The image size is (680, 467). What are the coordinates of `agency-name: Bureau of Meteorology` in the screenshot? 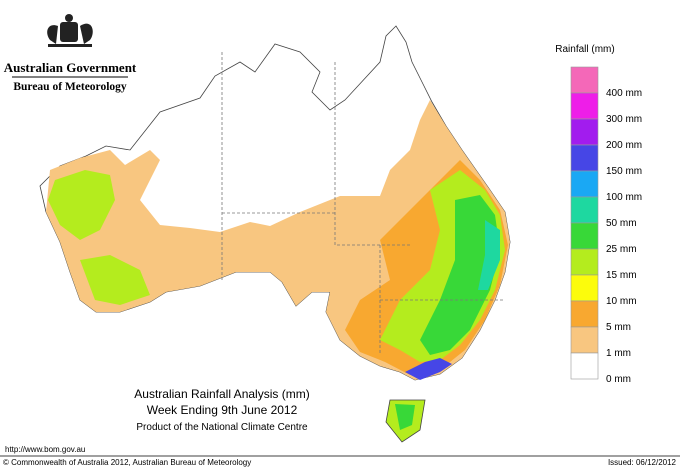 It's located at (70, 87).